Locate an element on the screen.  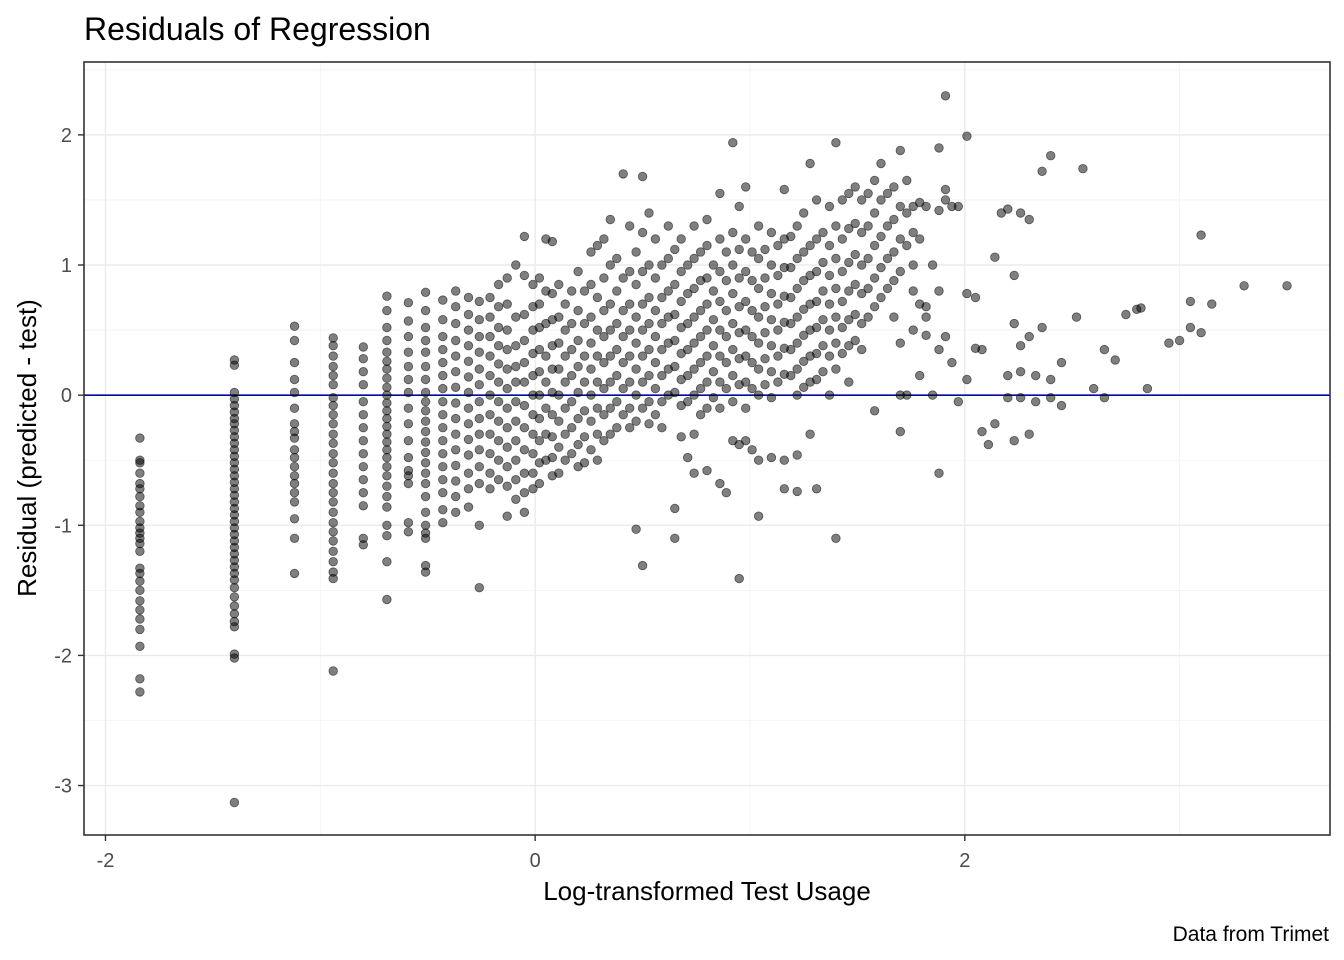
x-tick-label: 0 is located at coordinates (535, 861).